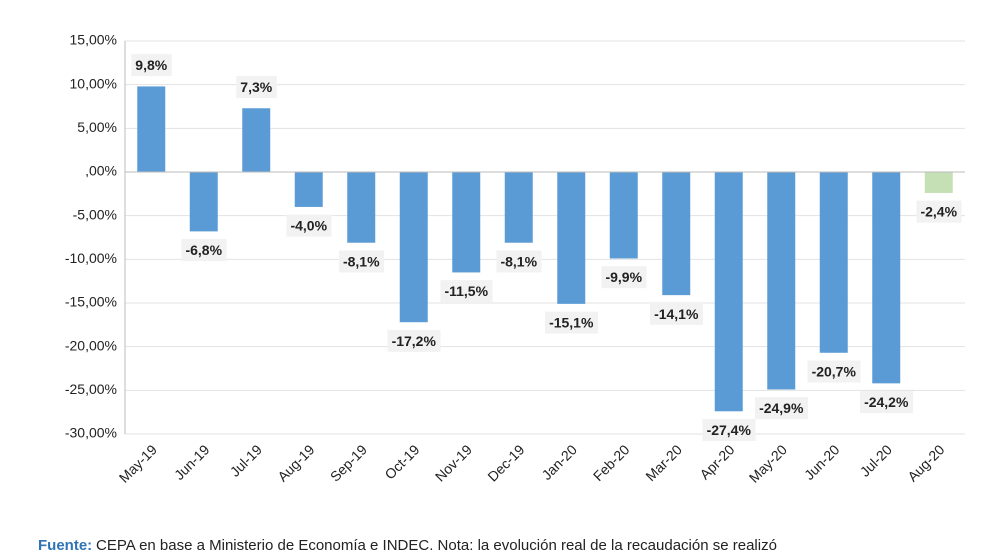  I want to click on x-tick-label: Dec-19, so click(505, 462).